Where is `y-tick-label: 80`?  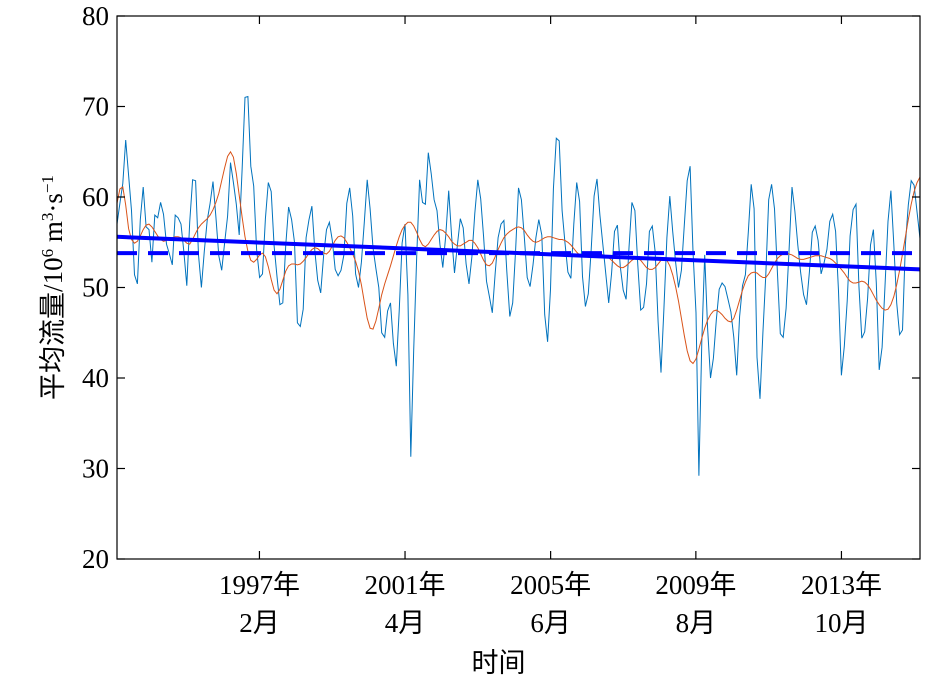 y-tick-label: 80 is located at coordinates (95, 16).